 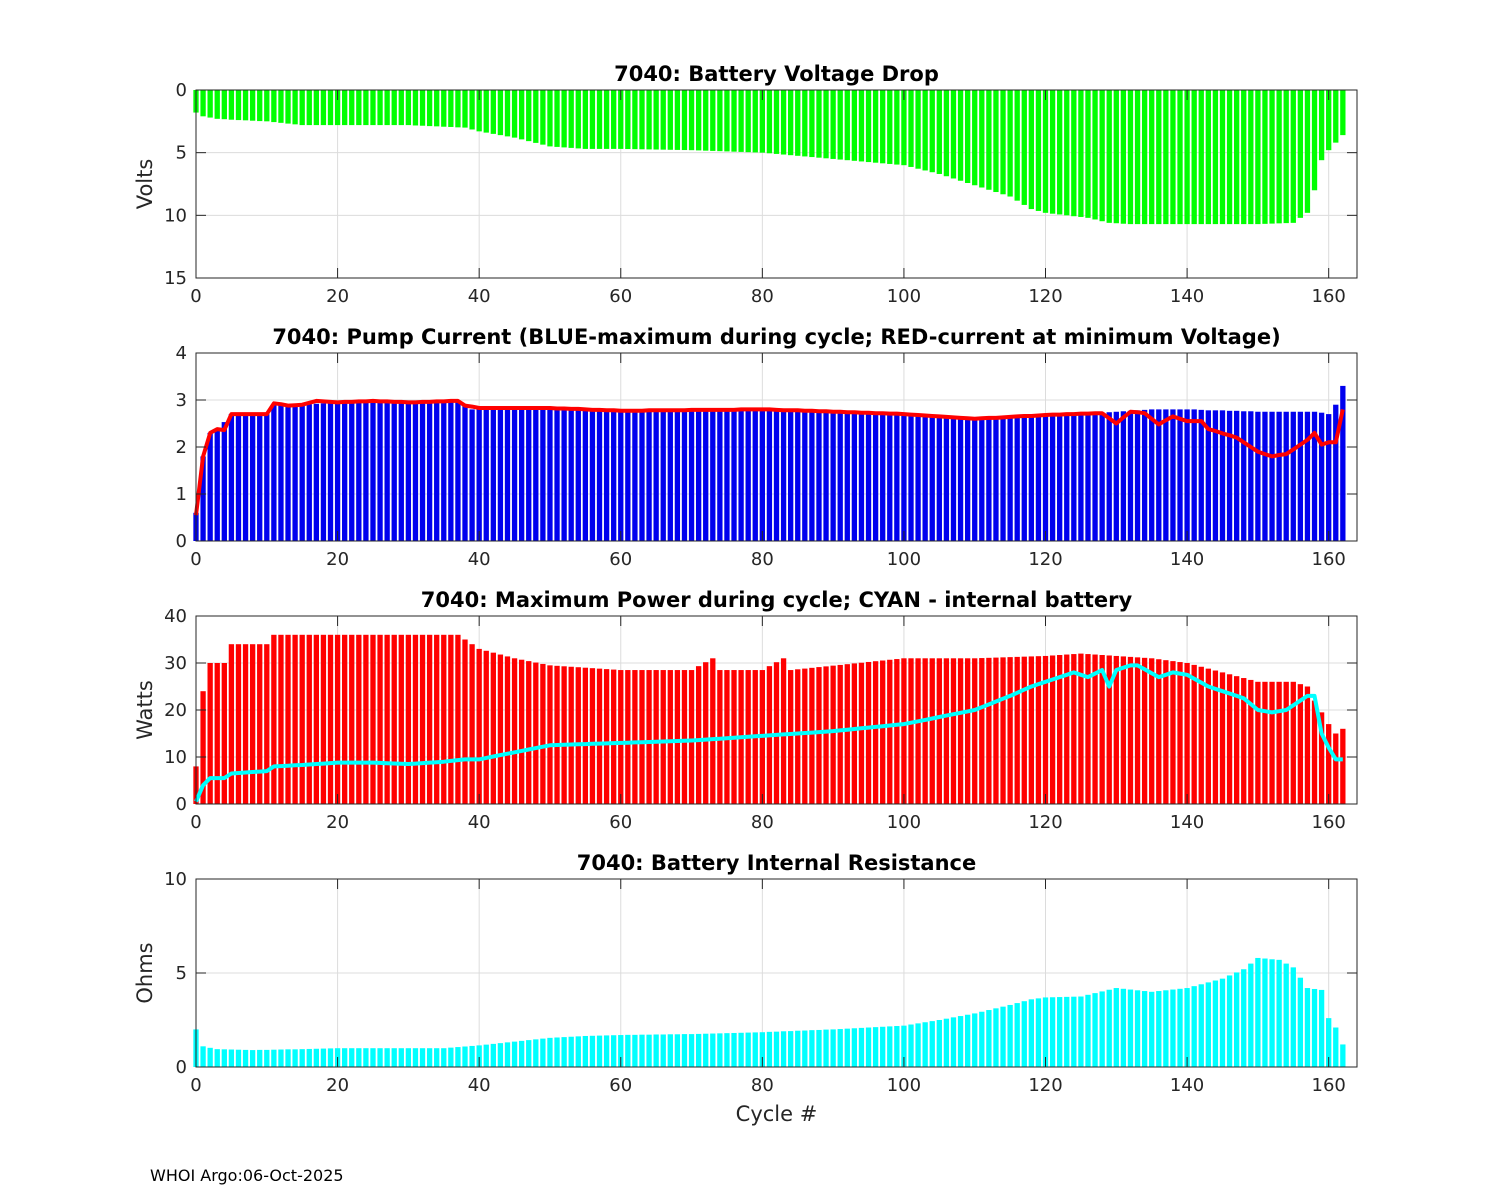 What do you see at coordinates (181, 447) in the screenshot?
I see `y-tick-label: 2` at bounding box center [181, 447].